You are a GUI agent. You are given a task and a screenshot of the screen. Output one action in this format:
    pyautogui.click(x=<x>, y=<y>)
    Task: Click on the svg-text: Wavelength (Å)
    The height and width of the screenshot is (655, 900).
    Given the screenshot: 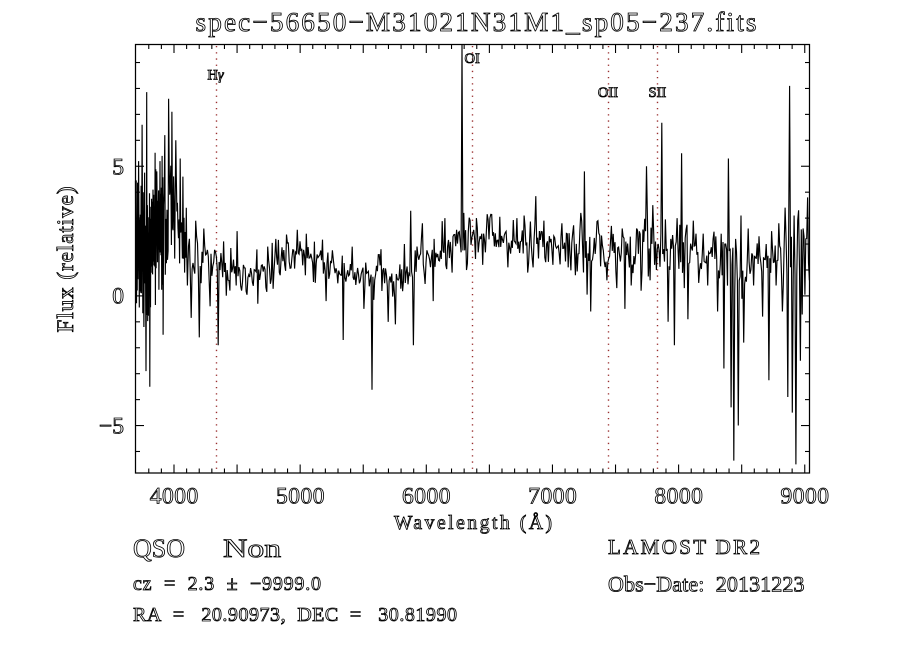 What is the action you would take?
    pyautogui.click(x=473, y=523)
    